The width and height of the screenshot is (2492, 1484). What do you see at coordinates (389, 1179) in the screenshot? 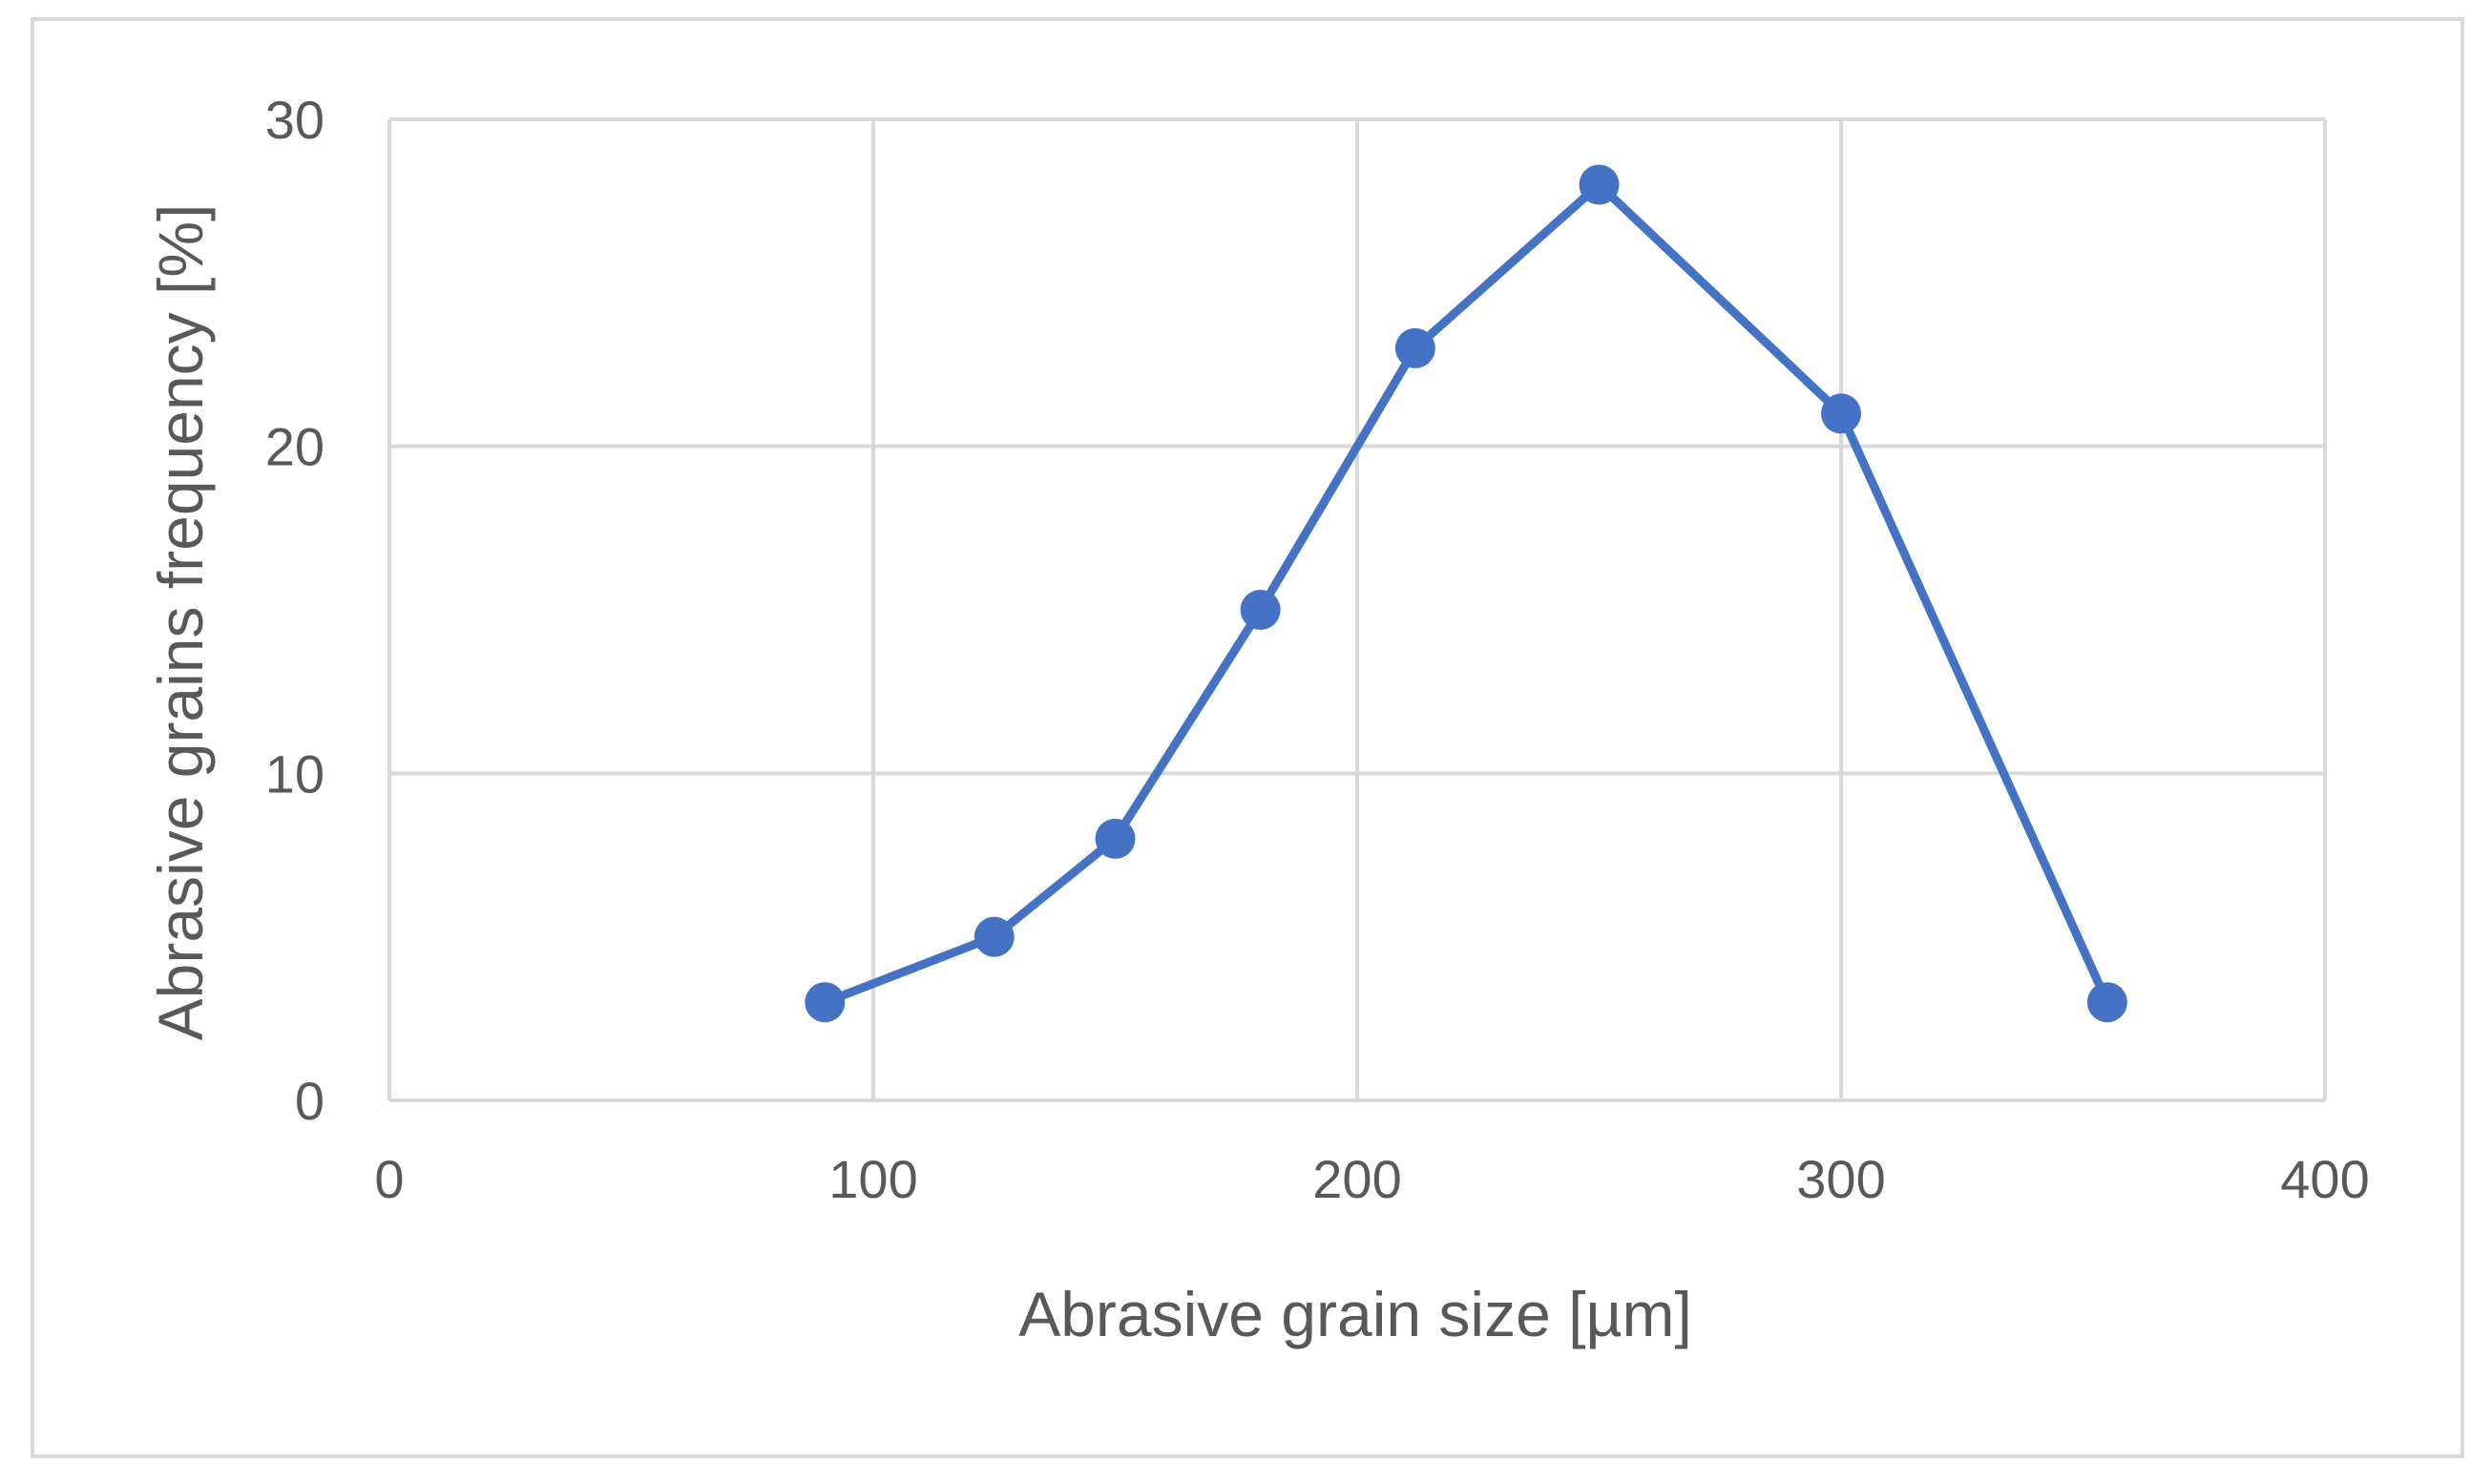
I see `x-tick-label: 0` at bounding box center [389, 1179].